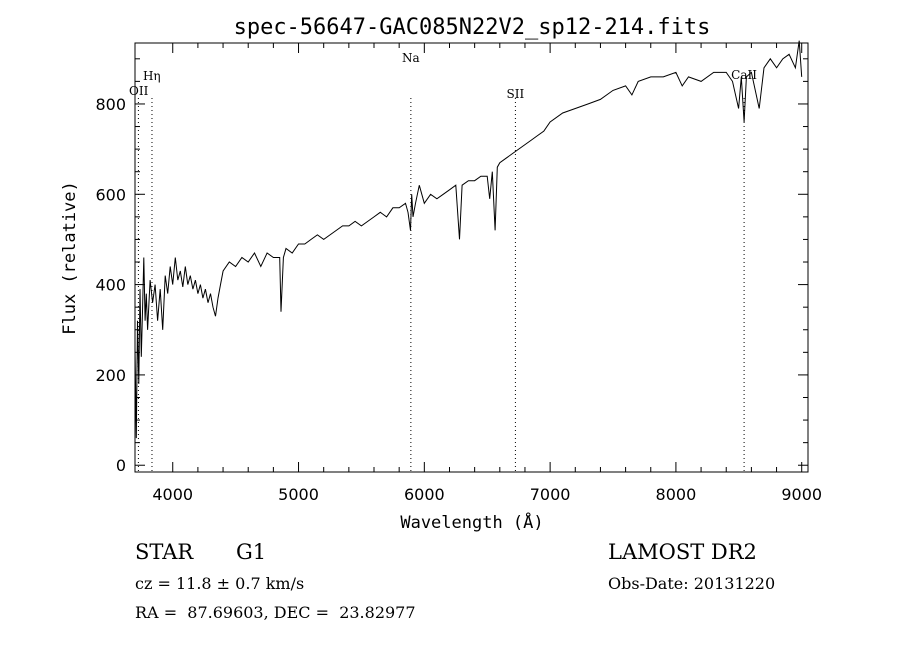  I want to click on coordinates: RA = 87.69603, DEC = 23.82977, so click(275, 612).